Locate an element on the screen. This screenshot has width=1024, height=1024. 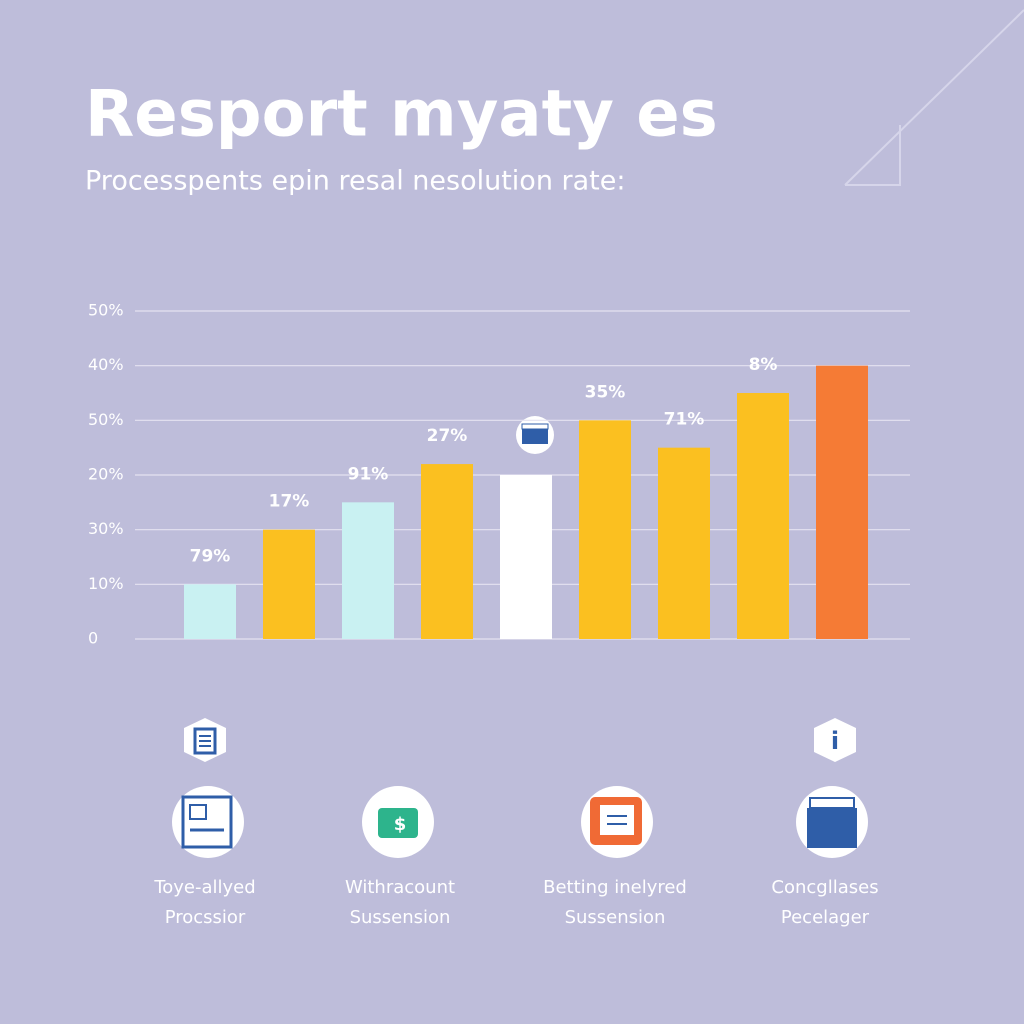
bar-icon is located at coordinates (535, 435).